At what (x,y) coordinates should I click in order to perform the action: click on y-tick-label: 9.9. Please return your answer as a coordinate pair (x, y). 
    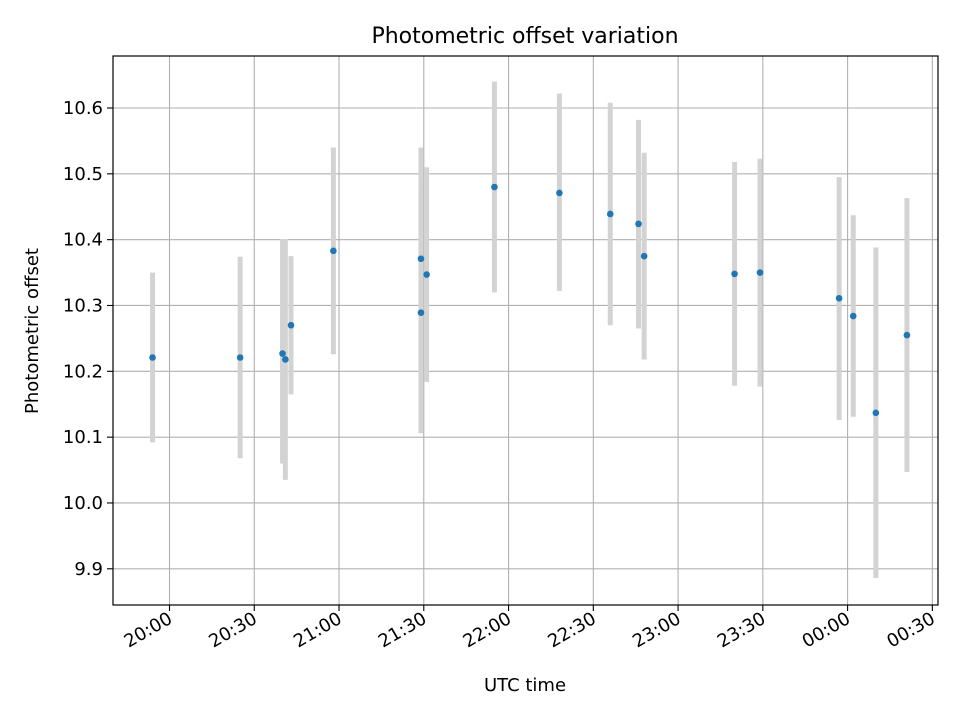
    Looking at the image, I should click on (88, 569).